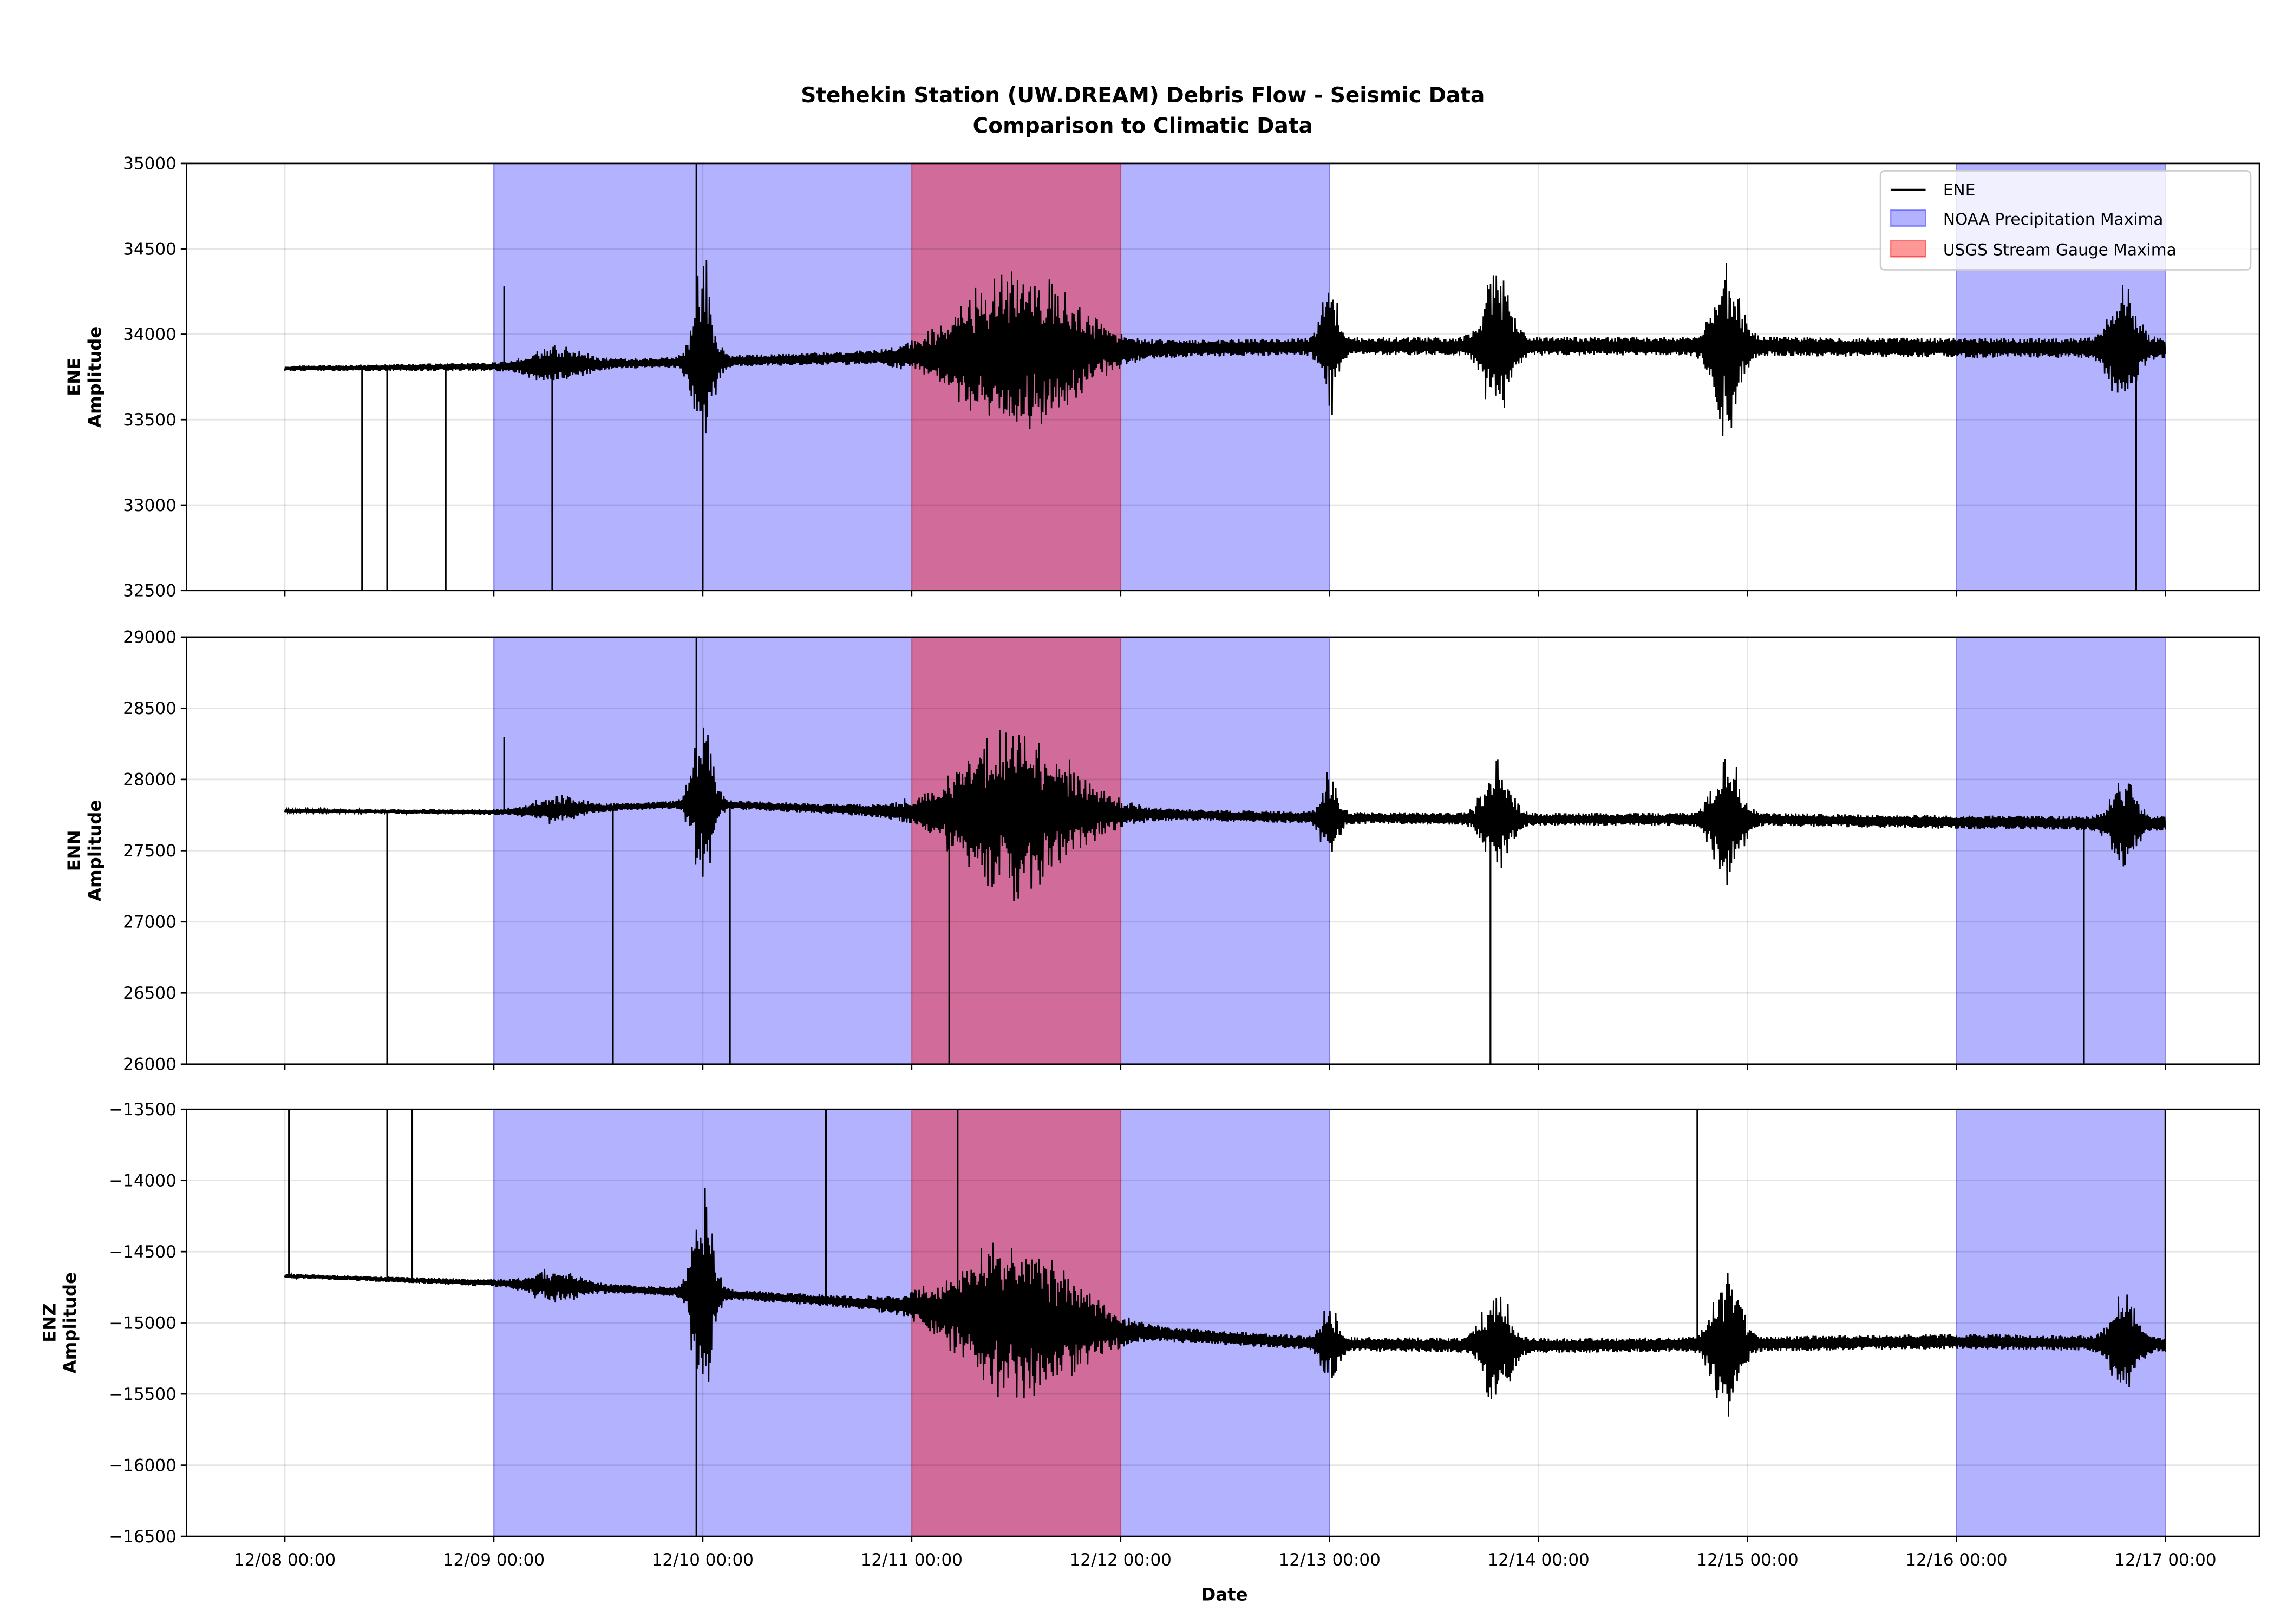 This screenshot has height=1624, width=2274. What do you see at coordinates (1908, 218) in the screenshot?
I see `legend-swatch-noaa` at bounding box center [1908, 218].